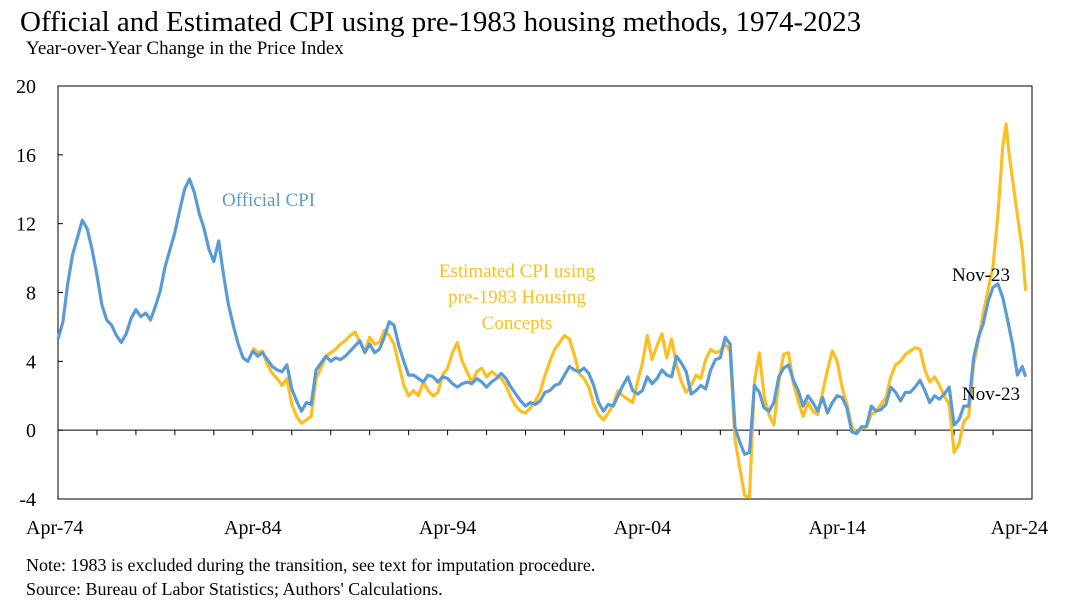 This screenshot has height=603, width=1073. Describe the element at coordinates (447, 528) in the screenshot. I see `x-tick-label: Apr-94` at that location.